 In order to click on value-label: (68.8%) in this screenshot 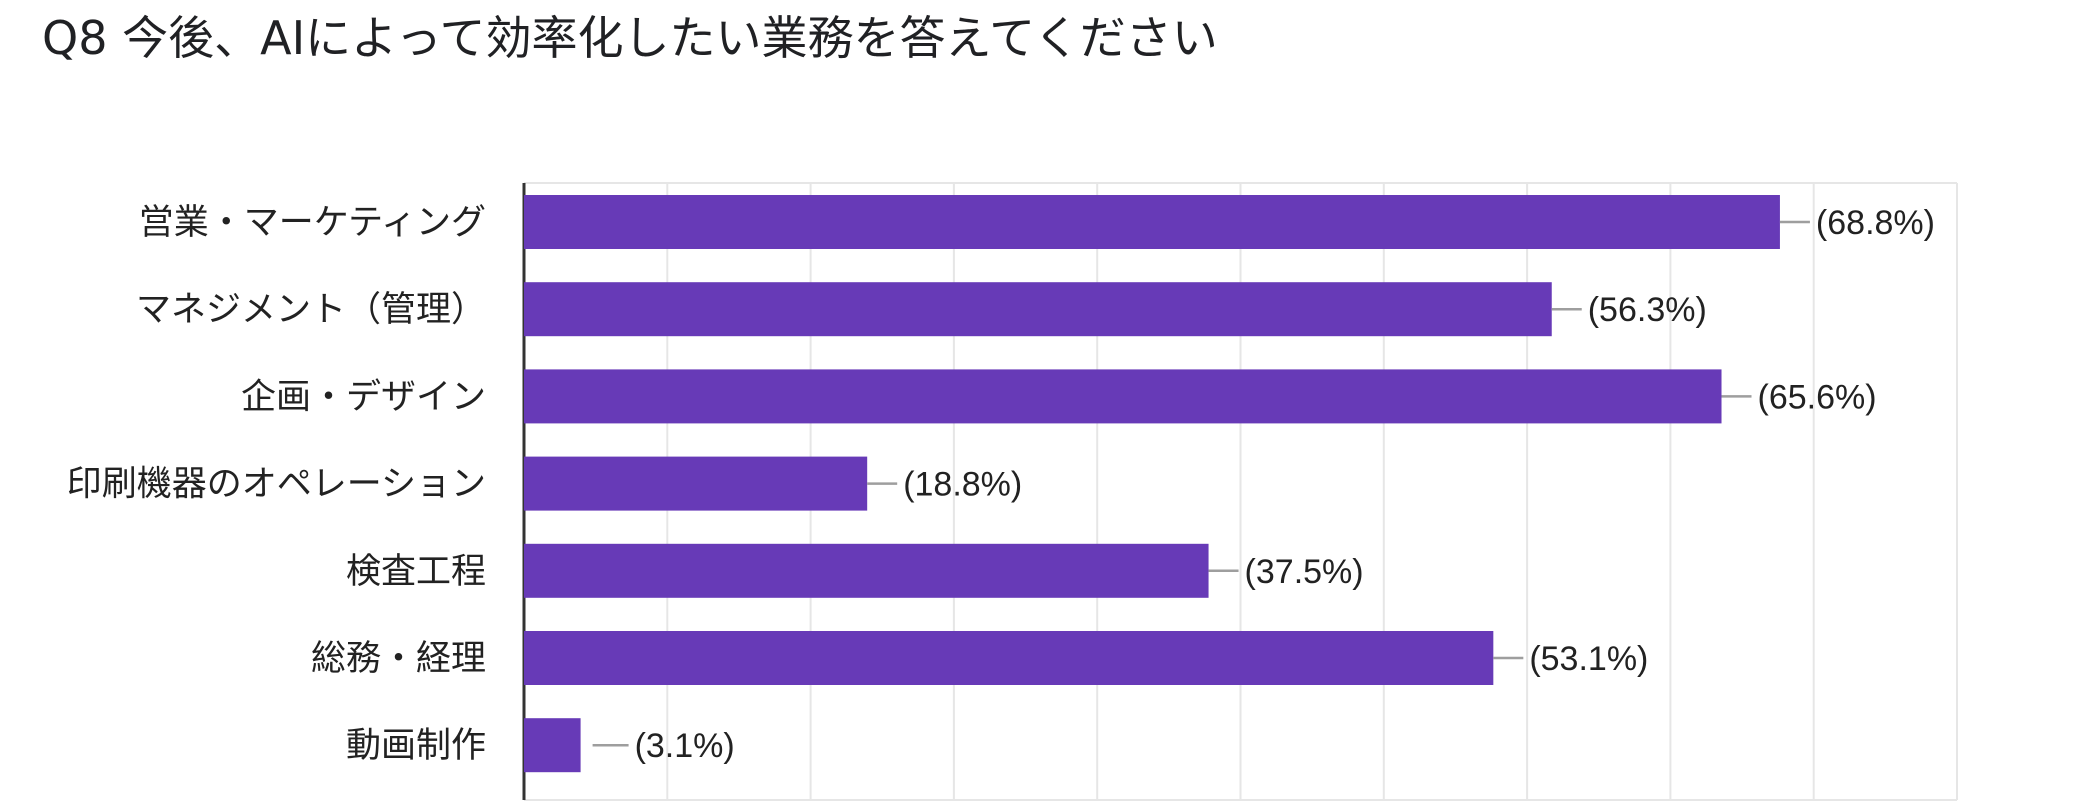, I will do `click(1875, 223)`.